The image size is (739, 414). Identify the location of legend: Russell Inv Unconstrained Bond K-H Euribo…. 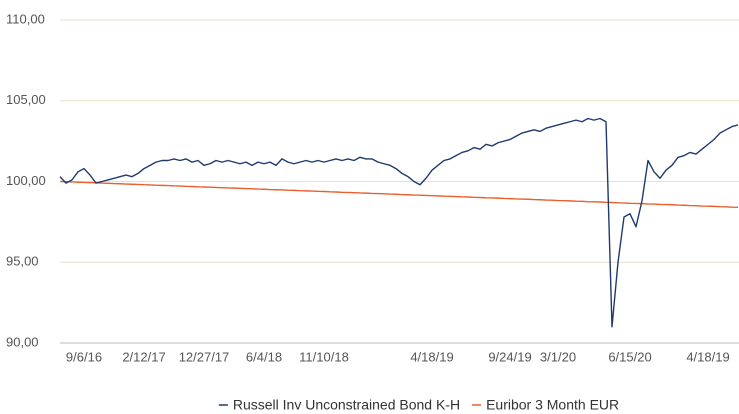
(418, 405).